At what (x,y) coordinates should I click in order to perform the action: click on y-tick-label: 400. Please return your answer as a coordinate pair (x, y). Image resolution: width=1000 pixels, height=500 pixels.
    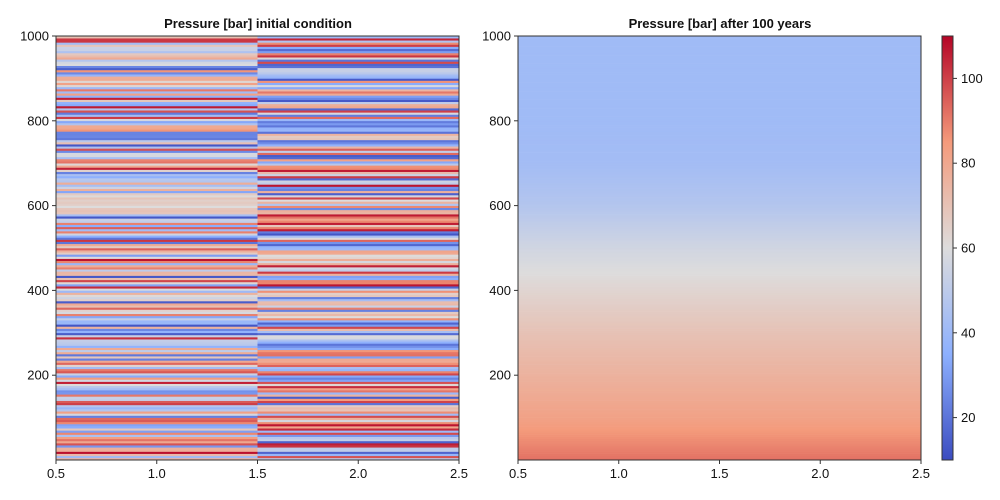
    Looking at the image, I should click on (500, 290).